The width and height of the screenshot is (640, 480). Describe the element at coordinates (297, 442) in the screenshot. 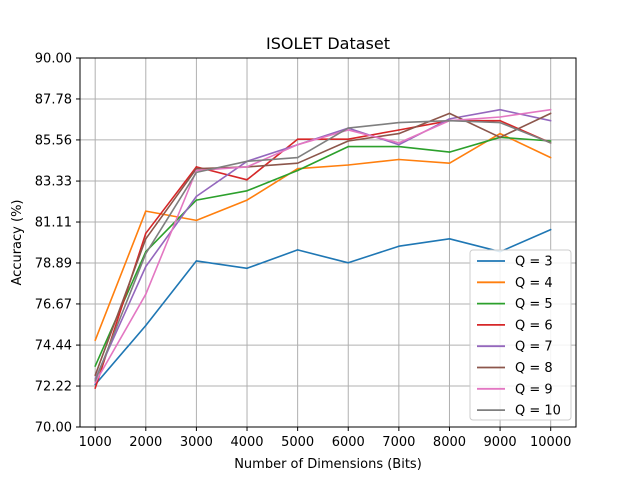

I see `x-tick-label: 5000` at that location.